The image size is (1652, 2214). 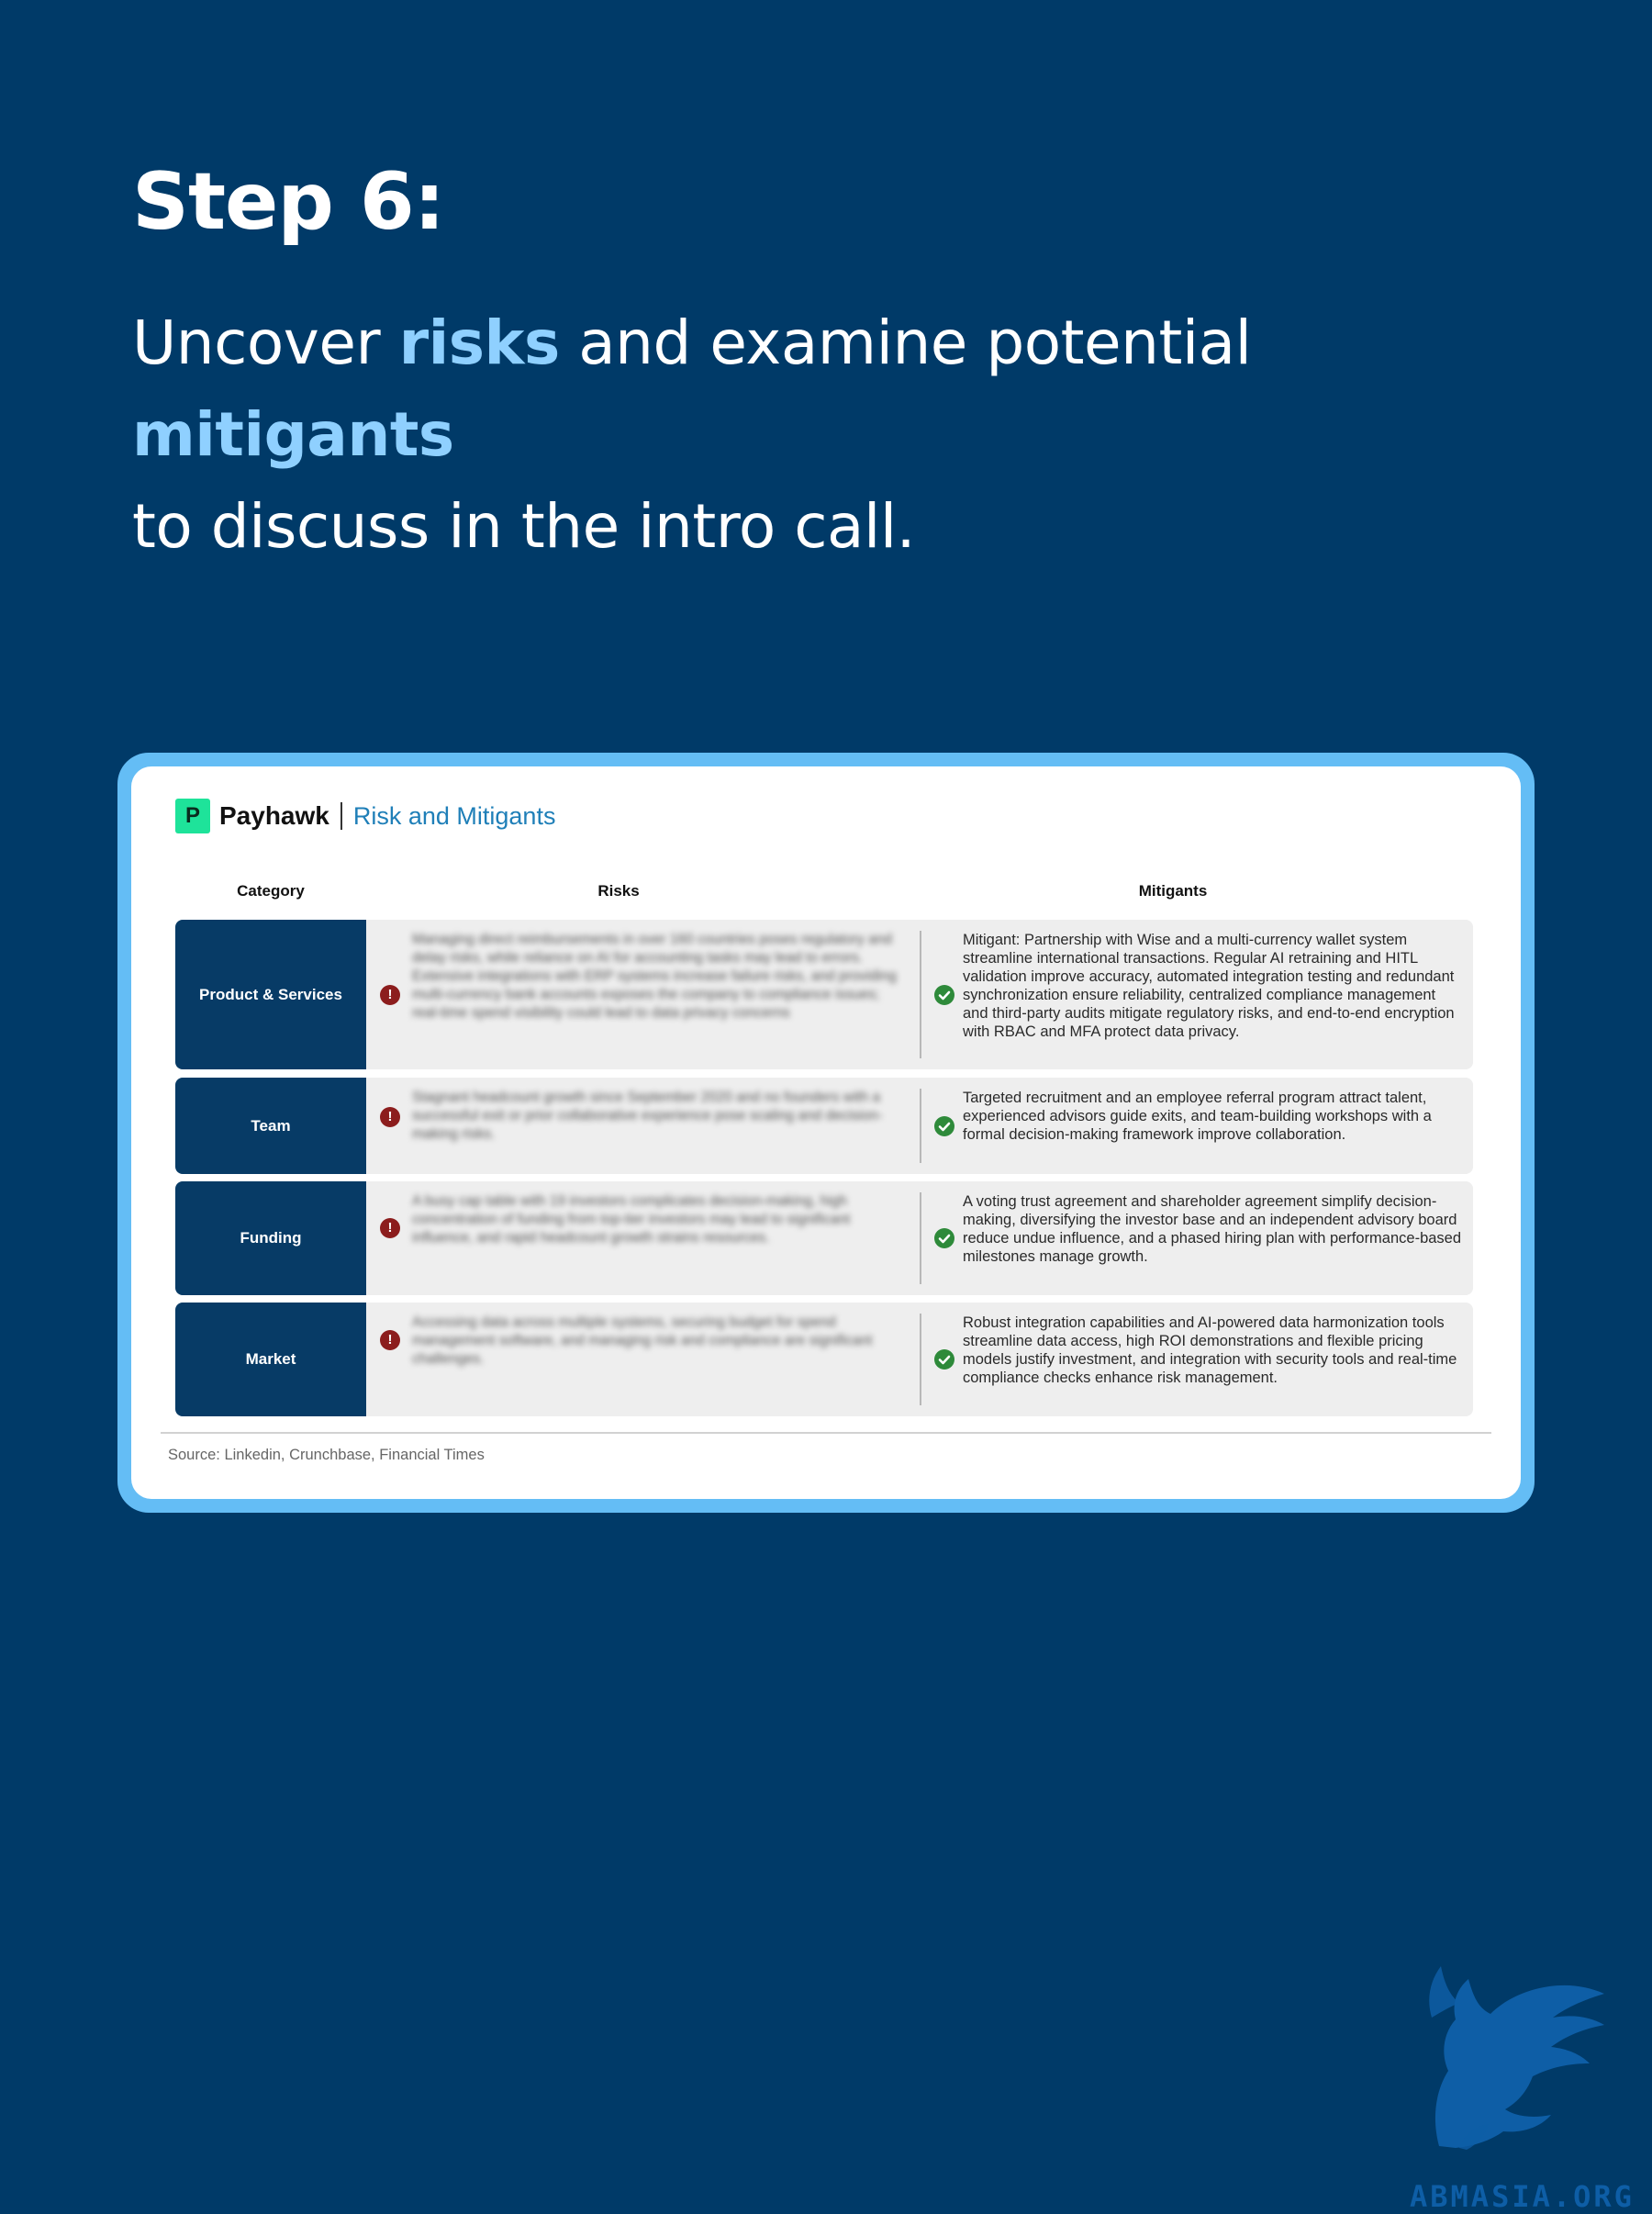 I want to click on card-header: P Payhawk Risk and Mitigants, so click(x=365, y=816).